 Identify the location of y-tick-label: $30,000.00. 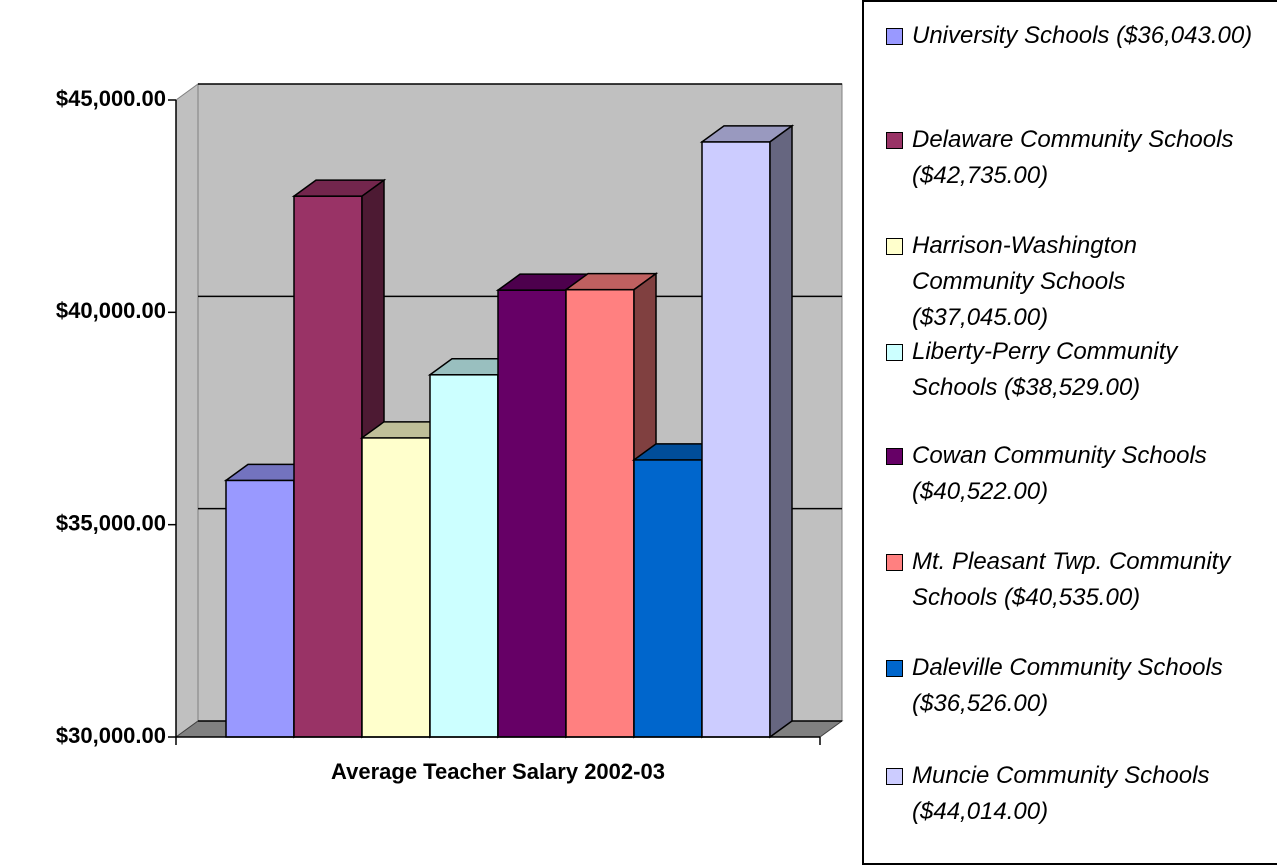
(111, 735).